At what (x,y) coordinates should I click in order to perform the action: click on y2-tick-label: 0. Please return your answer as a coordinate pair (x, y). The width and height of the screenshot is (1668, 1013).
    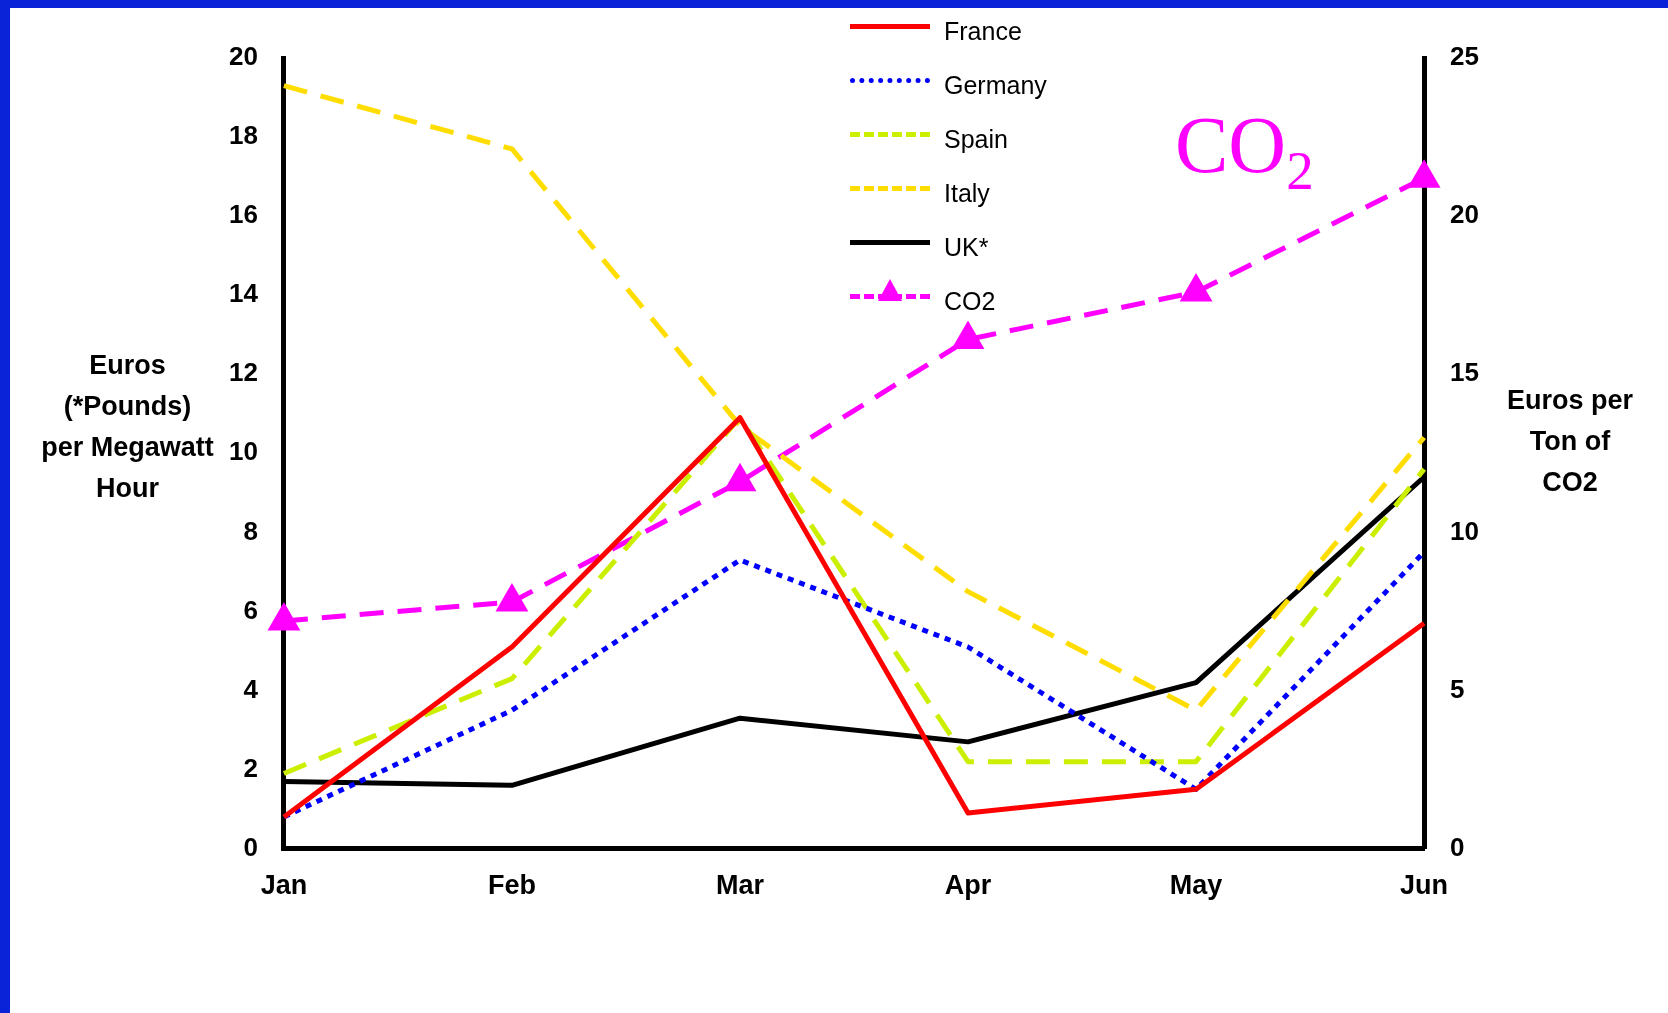
    Looking at the image, I should click on (1457, 846).